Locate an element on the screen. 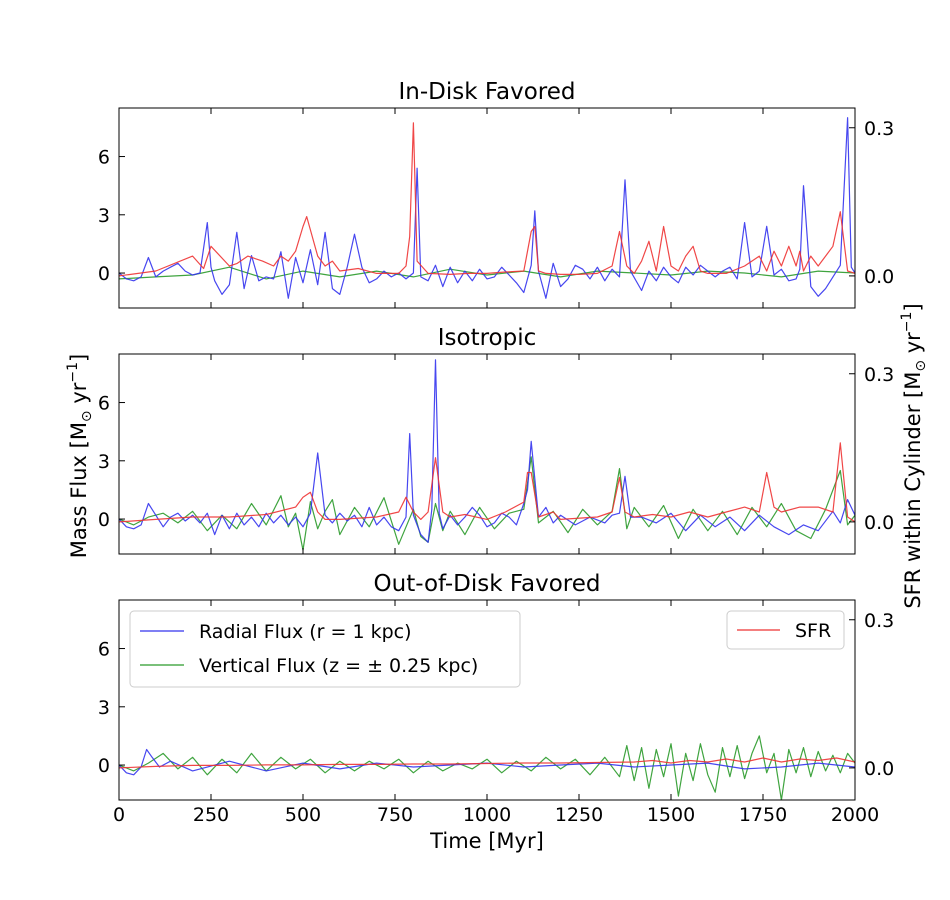  legend-vertical-label: Vertical Flux (z = ± 0.25 kpc) is located at coordinates (338, 666).